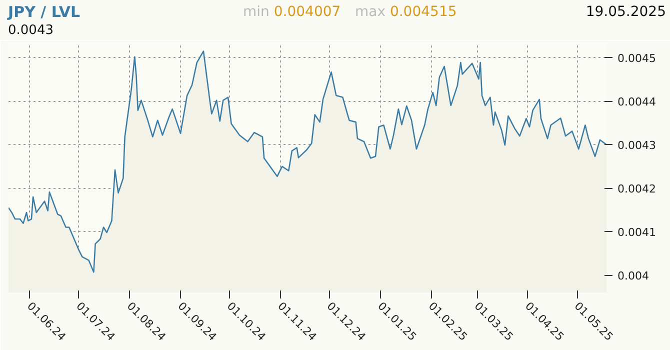  I want to click on text: 0.0043, so click(31, 31).